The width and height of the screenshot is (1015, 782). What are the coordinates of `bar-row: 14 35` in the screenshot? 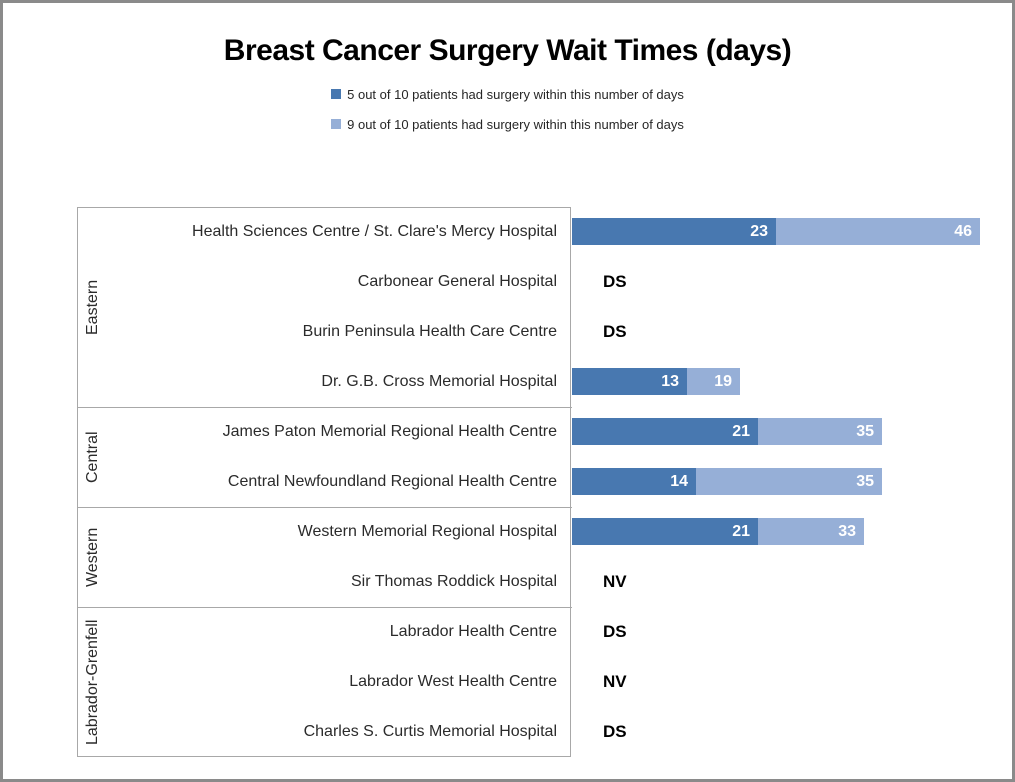 It's located at (727, 481).